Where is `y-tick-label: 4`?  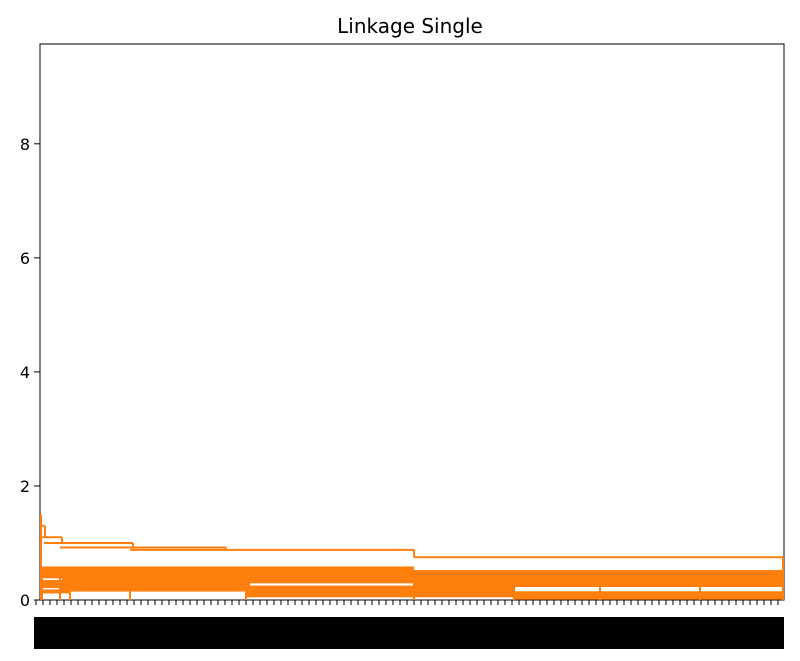 y-tick-label: 4 is located at coordinates (25, 372).